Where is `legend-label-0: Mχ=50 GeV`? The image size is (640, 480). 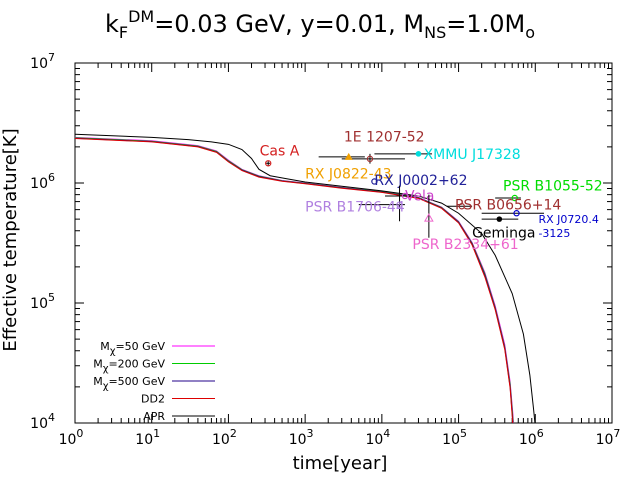
legend-label-0: Mχ=50 GeV is located at coordinates (132, 348).